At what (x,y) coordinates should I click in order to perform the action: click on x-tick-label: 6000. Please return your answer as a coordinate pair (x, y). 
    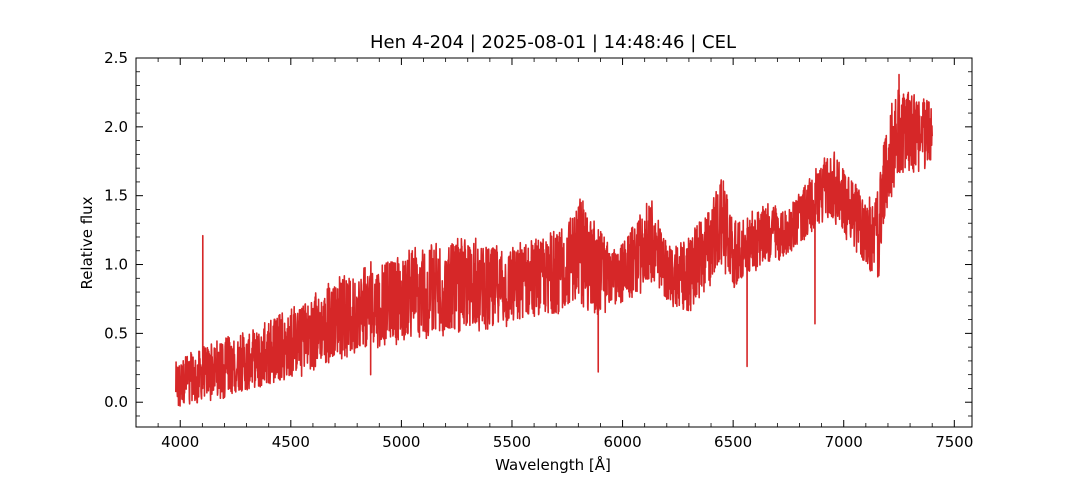
    Looking at the image, I should click on (622, 442).